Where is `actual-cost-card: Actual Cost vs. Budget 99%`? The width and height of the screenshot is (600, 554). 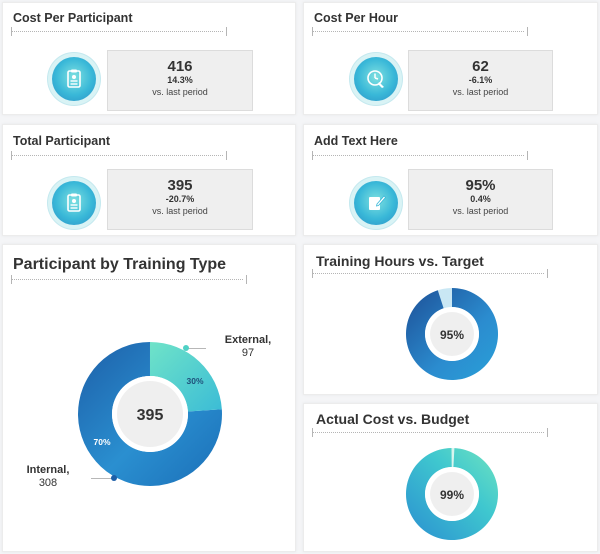 actual-cost-card: Actual Cost vs. Budget 99% is located at coordinates (450, 477).